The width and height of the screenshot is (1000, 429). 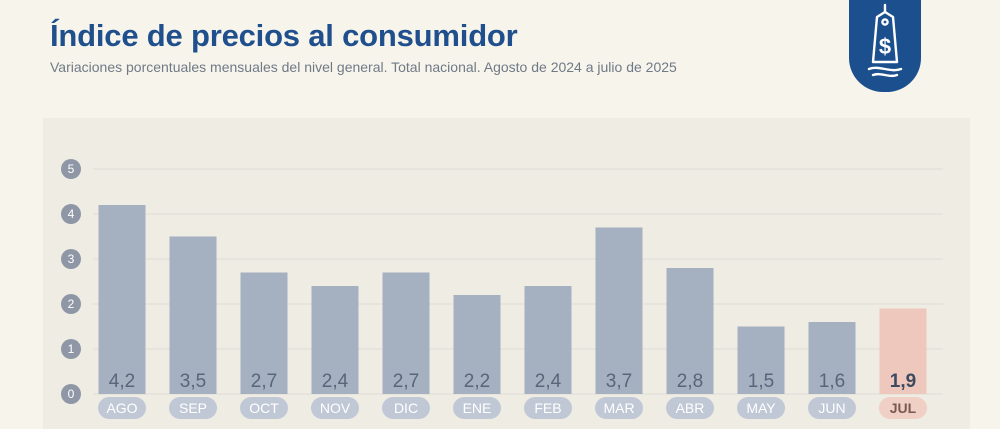 I want to click on category-label: ABR, so click(x=690, y=408).